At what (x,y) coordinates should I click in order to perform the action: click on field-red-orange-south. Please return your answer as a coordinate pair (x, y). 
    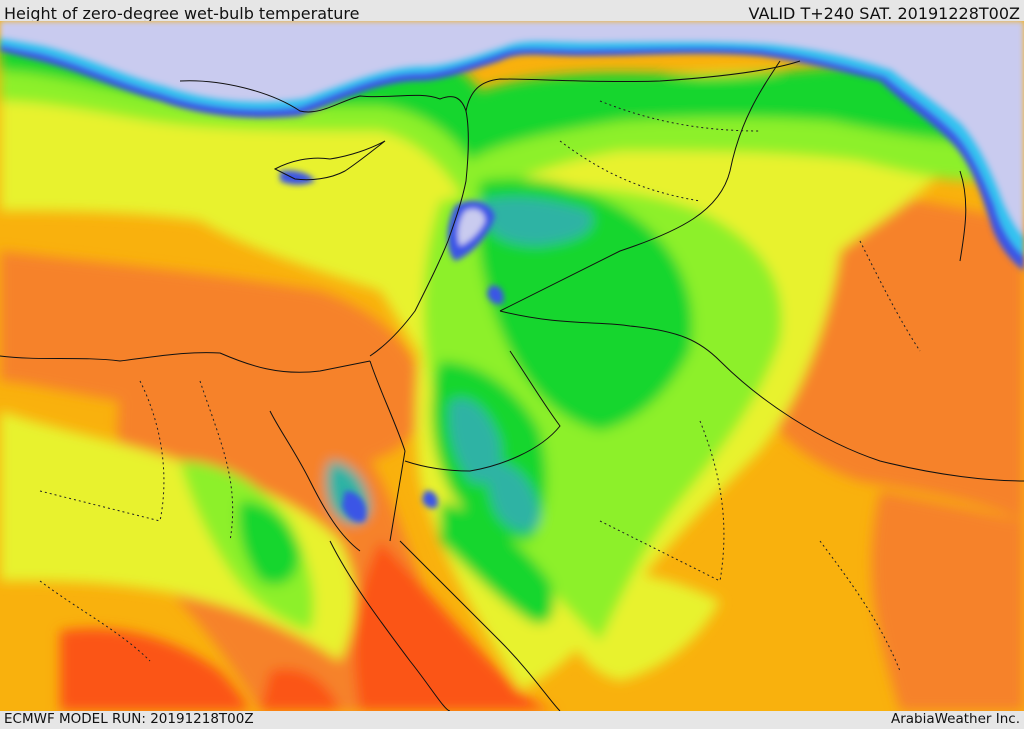
    Looking at the image, I should click on (457, 626).